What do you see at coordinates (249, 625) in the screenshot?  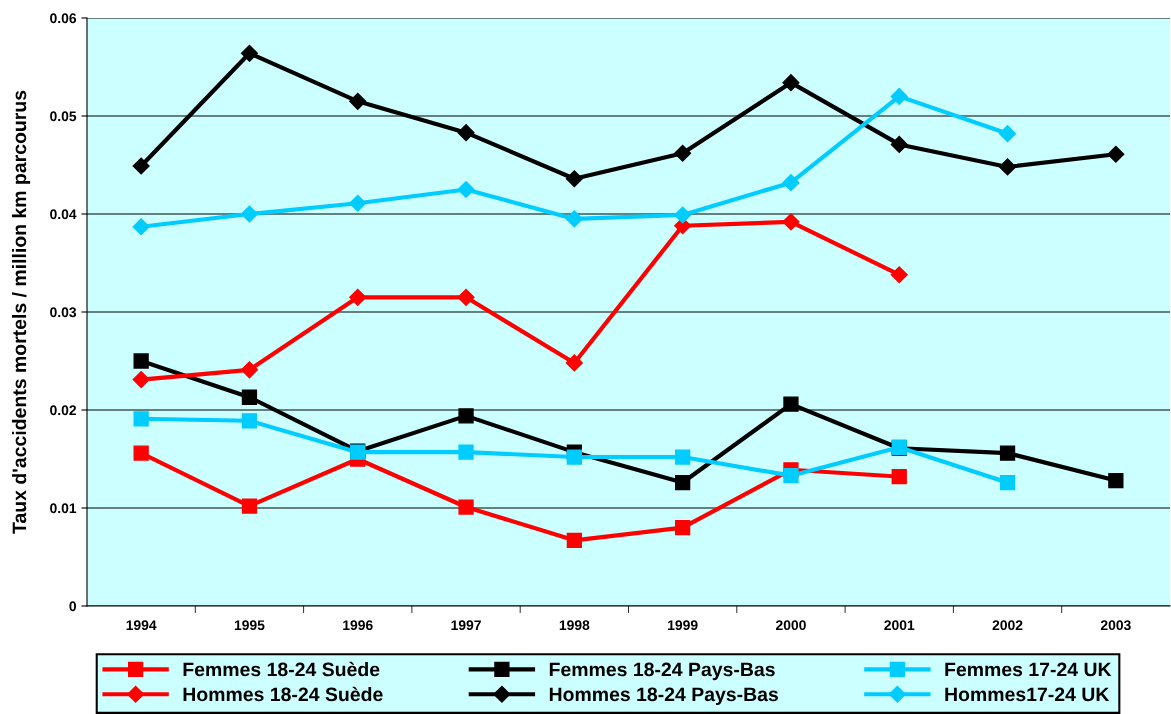 I see `x-tick-label: 1995` at bounding box center [249, 625].